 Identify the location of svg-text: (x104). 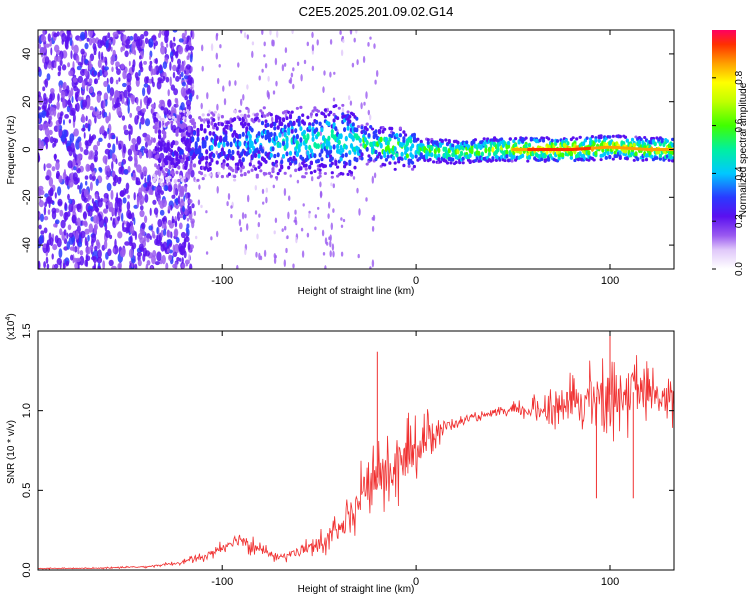
(11, 326).